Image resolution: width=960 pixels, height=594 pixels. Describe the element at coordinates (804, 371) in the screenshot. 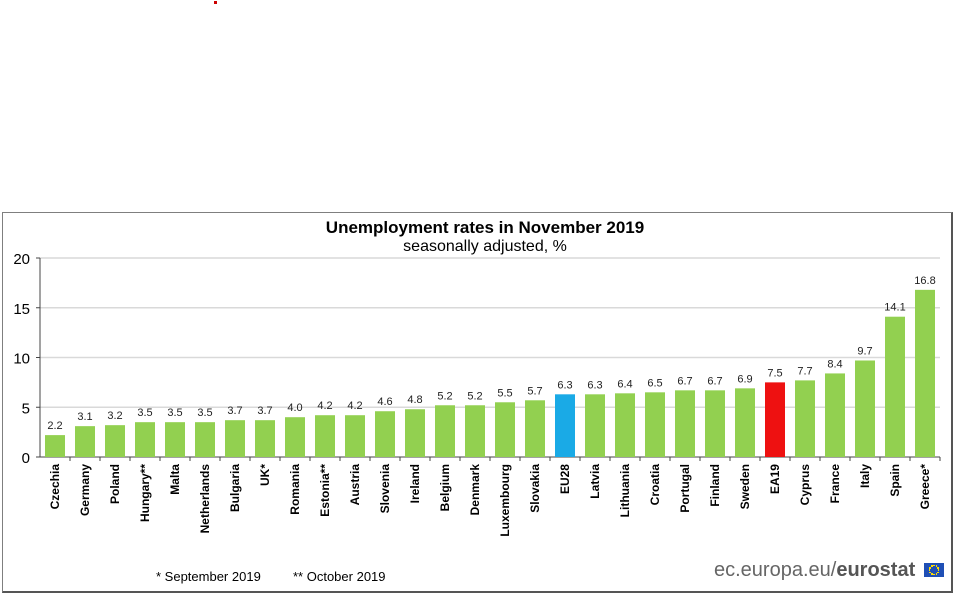

I see `value-label: 7.7` at that location.